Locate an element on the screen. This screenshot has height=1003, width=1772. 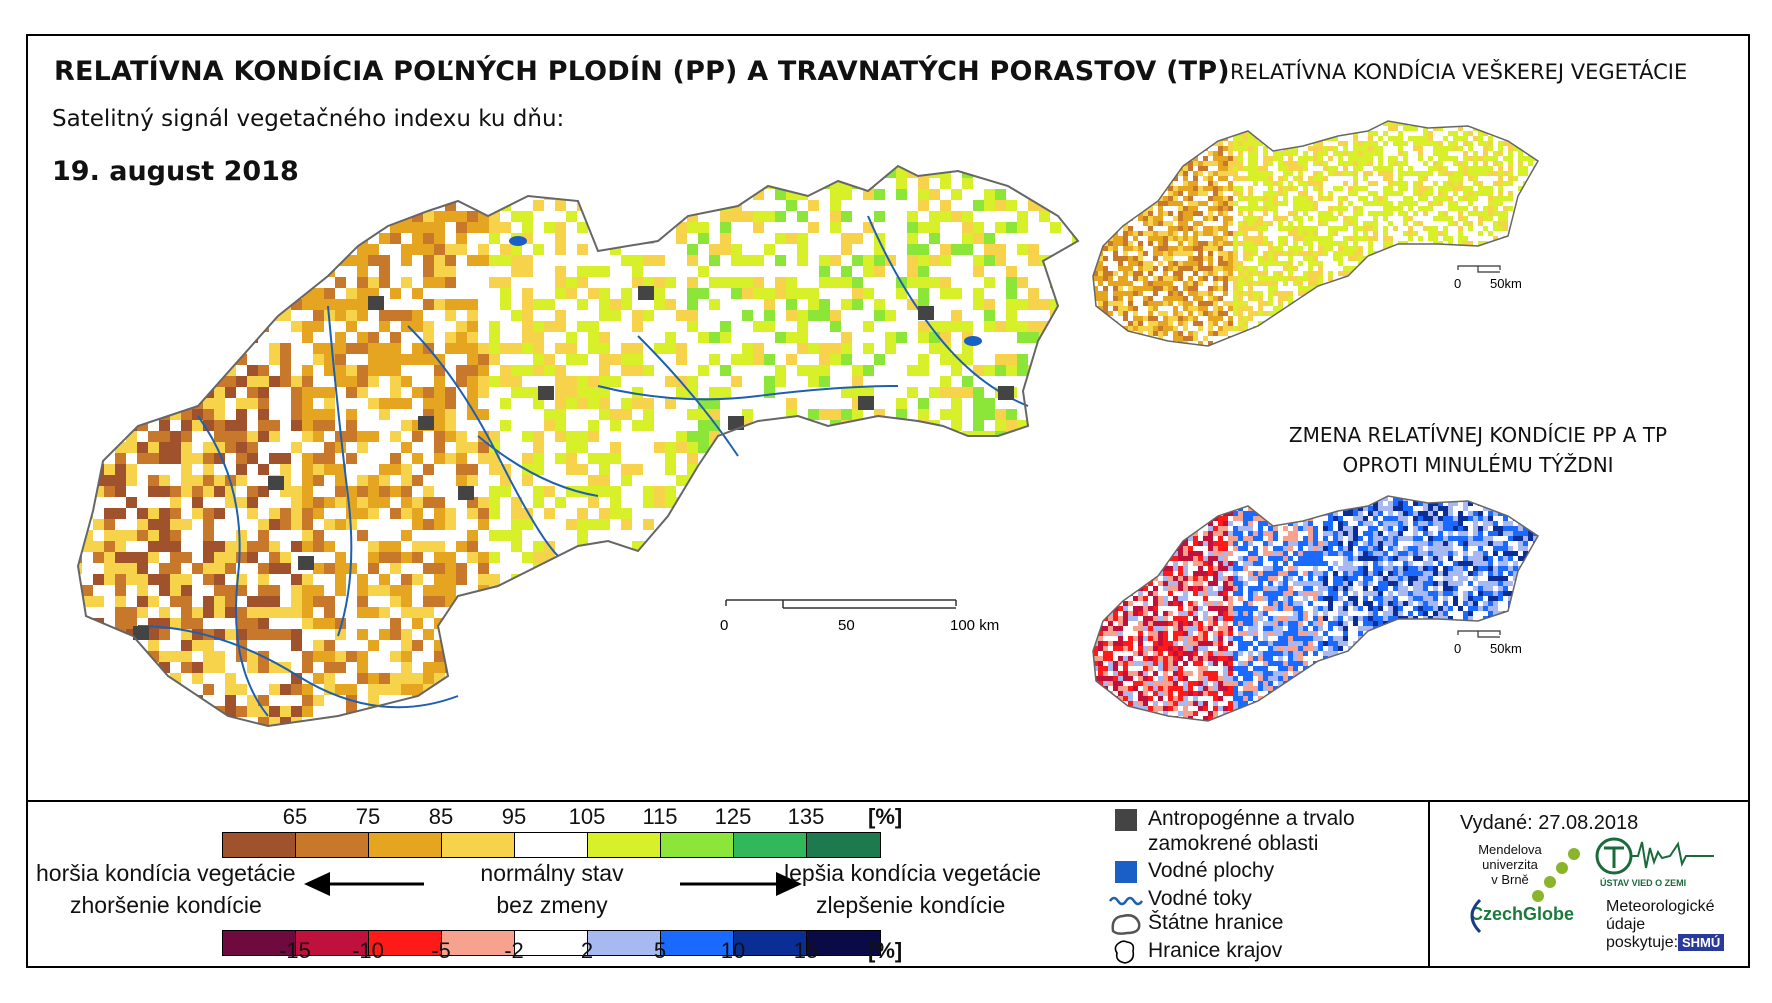
change-tick: 5 is located at coordinates (660, 950).